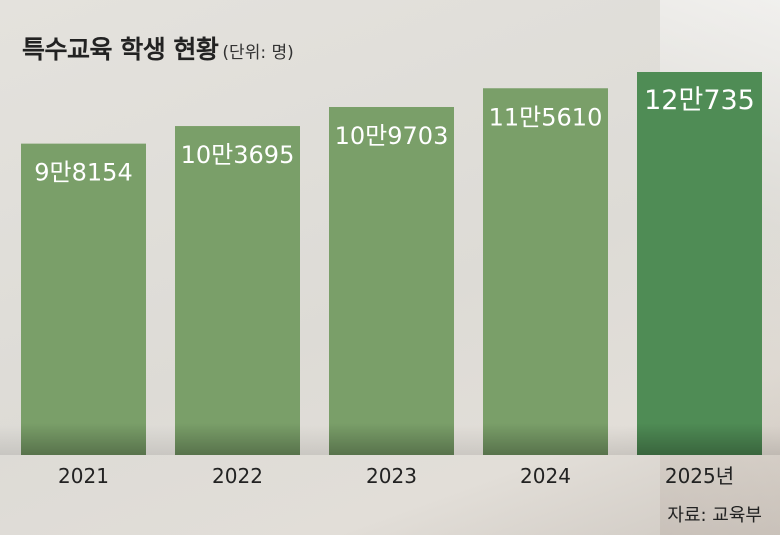 The image size is (780, 535). What do you see at coordinates (699, 100) in the screenshot?
I see `data-label: 12만735` at bounding box center [699, 100].